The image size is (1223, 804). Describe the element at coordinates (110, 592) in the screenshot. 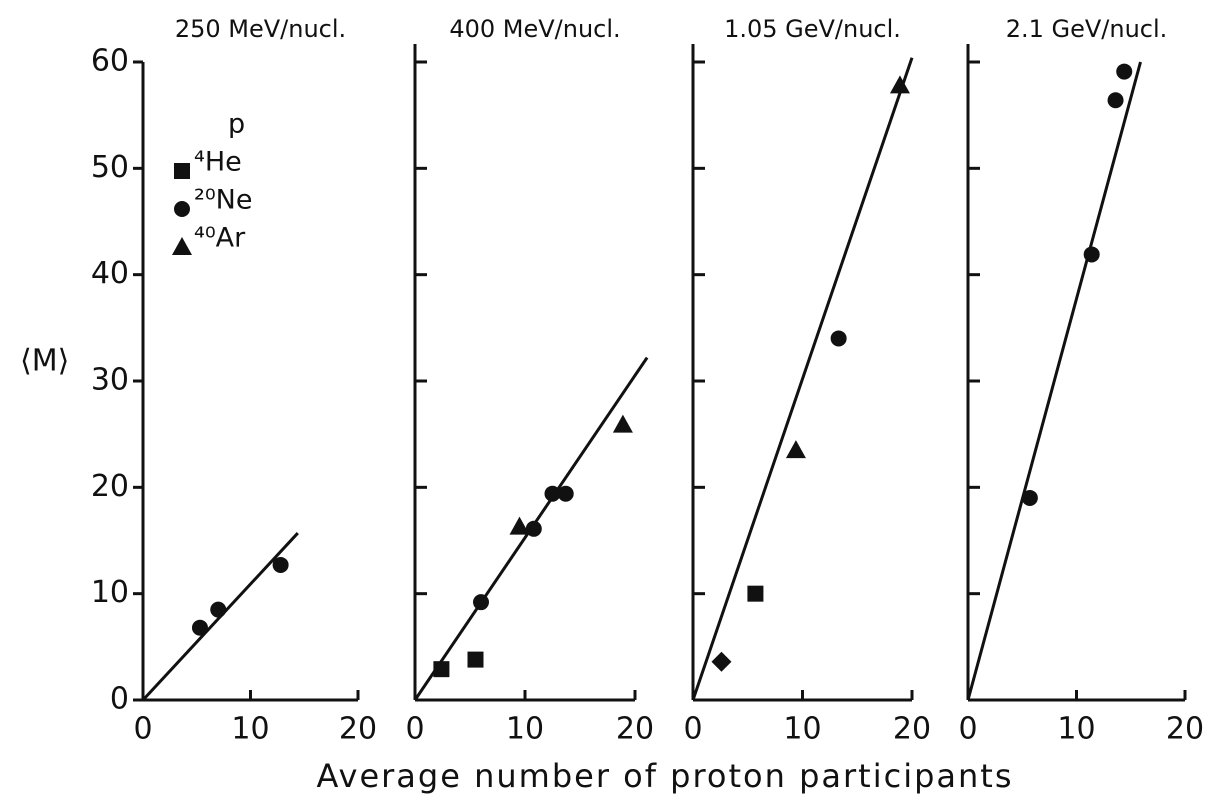

I see `y-tick-label: 10` at that location.